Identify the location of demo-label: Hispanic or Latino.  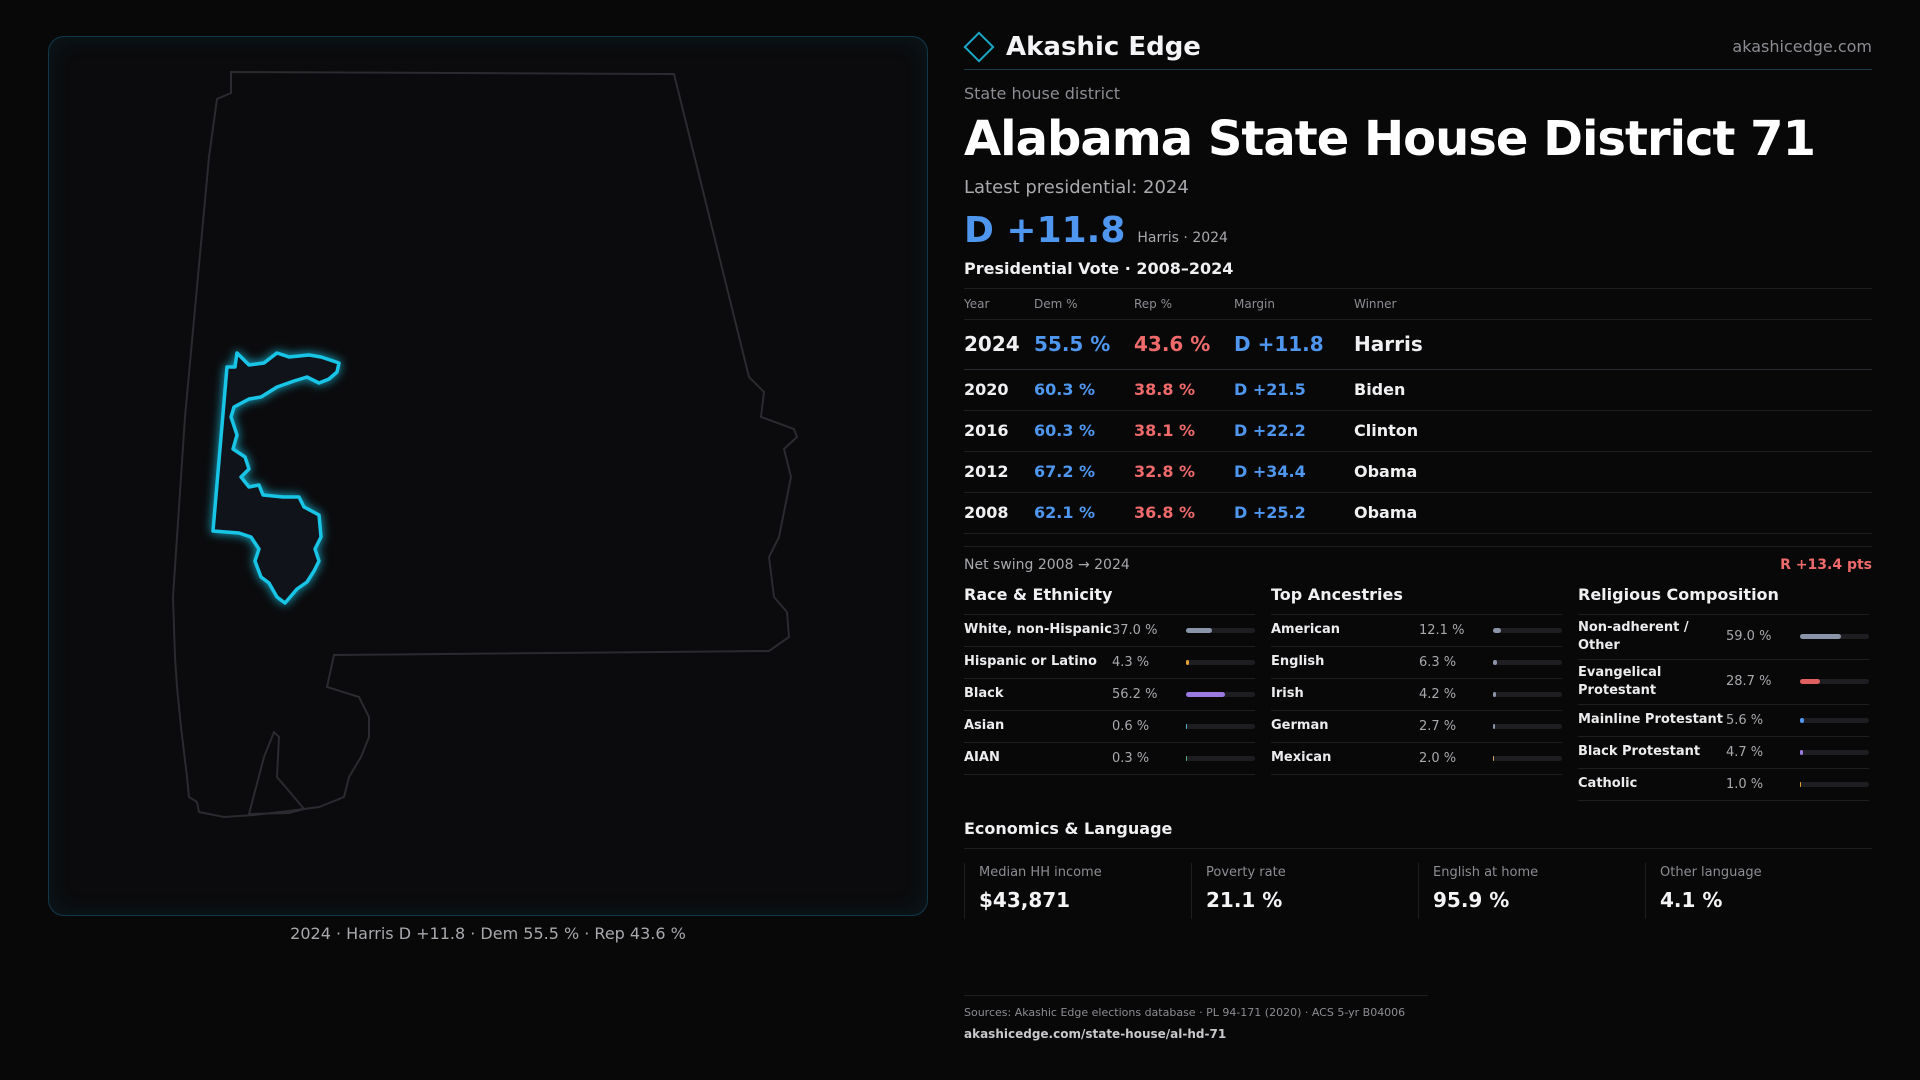
(1030, 661).